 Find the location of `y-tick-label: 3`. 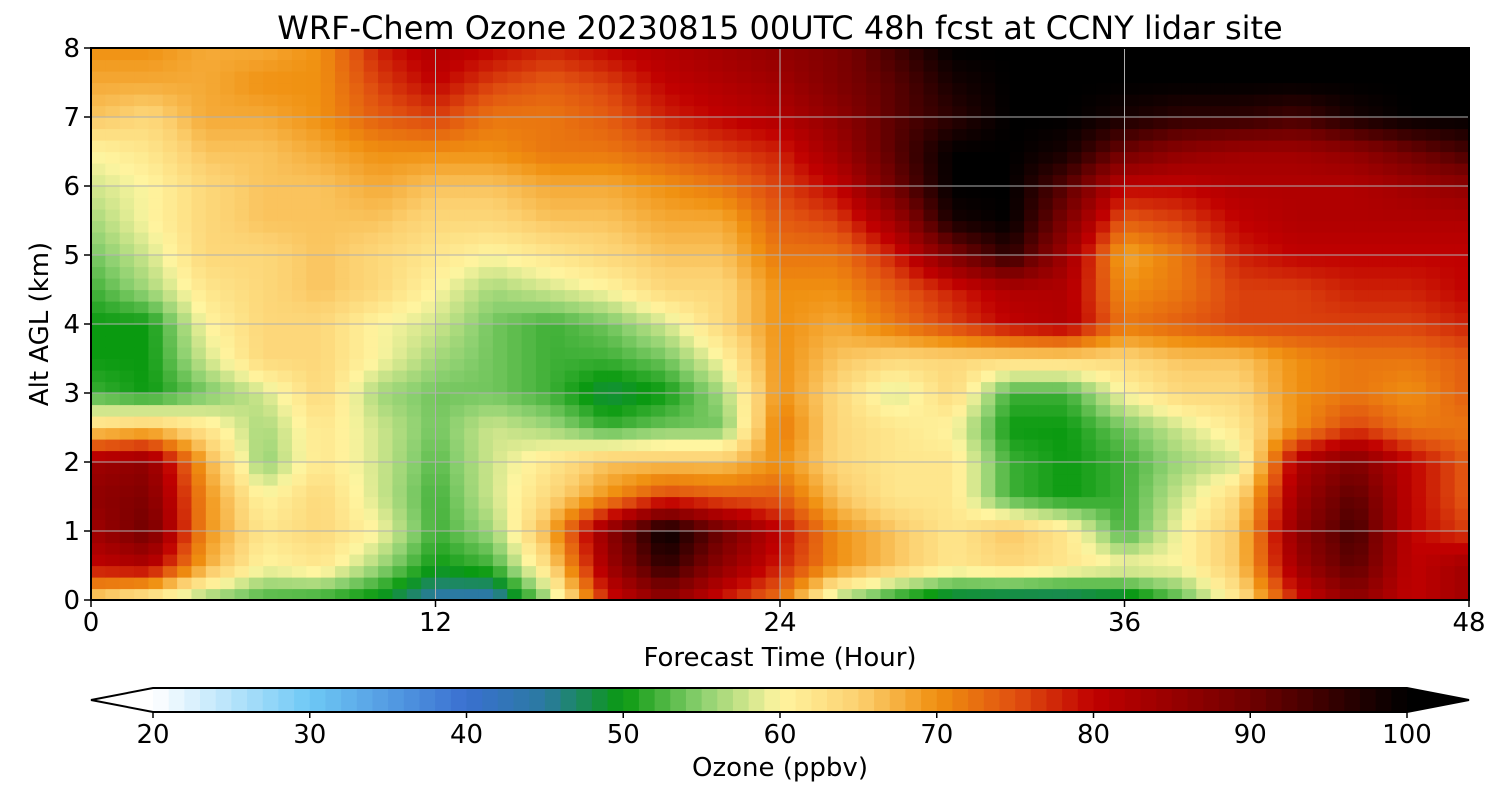

y-tick-label: 3 is located at coordinates (71, 394).